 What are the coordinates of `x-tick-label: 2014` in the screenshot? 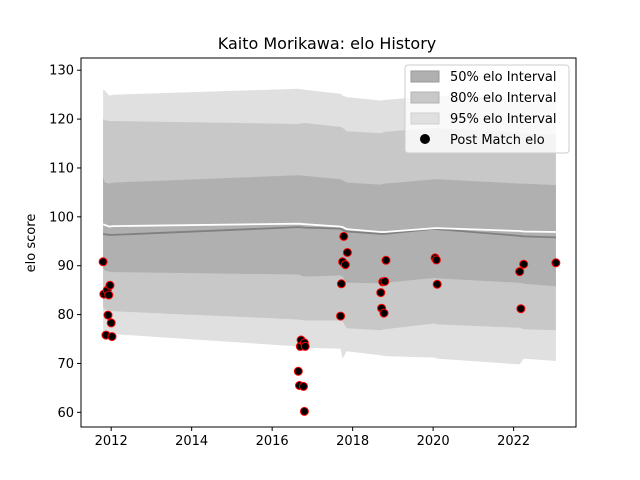 It's located at (191, 441).